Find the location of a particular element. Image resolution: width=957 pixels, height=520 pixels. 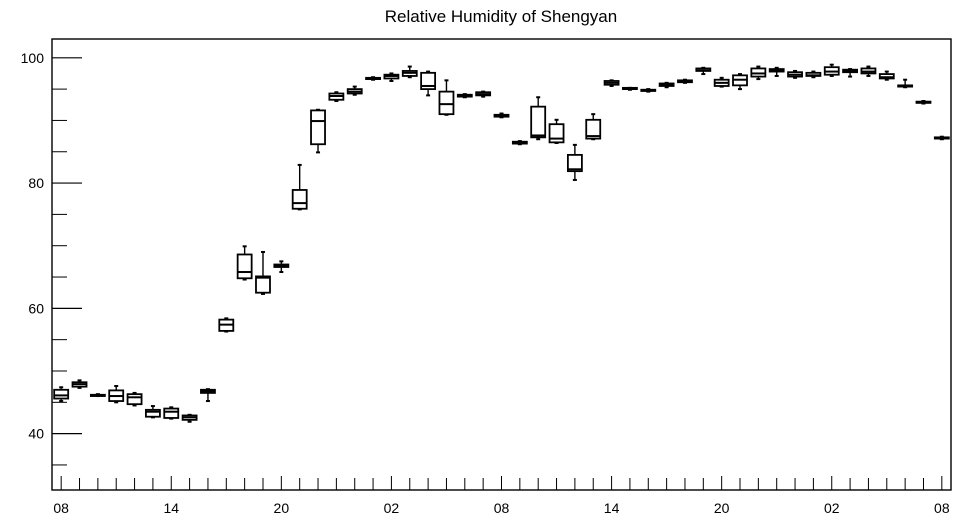

y-axis: 40 60 80 100 is located at coordinates (51, 258).